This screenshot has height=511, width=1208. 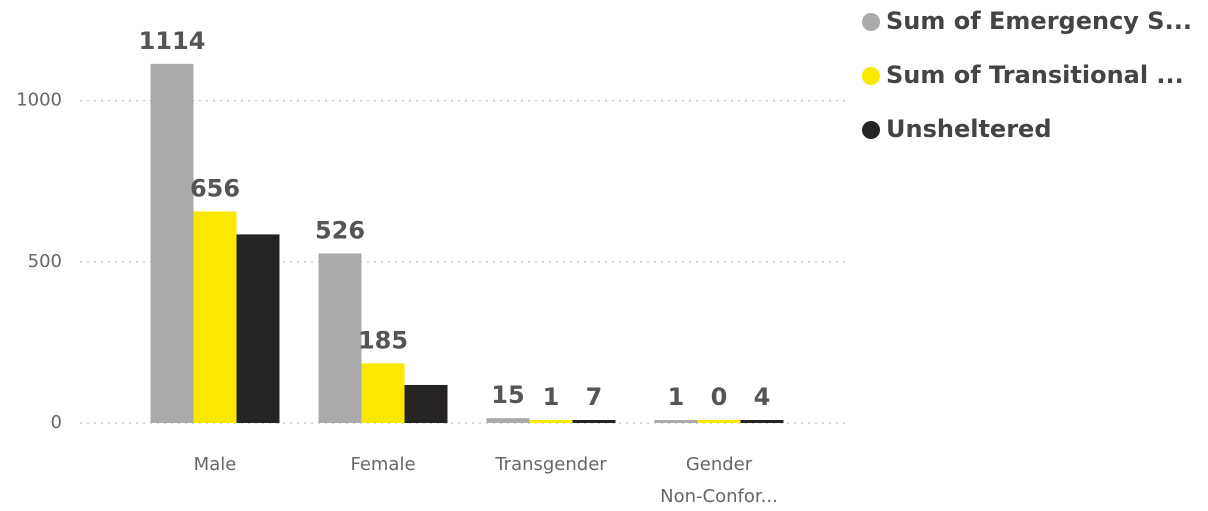 What do you see at coordinates (340, 230) in the screenshot?
I see `data-label: 526` at bounding box center [340, 230].